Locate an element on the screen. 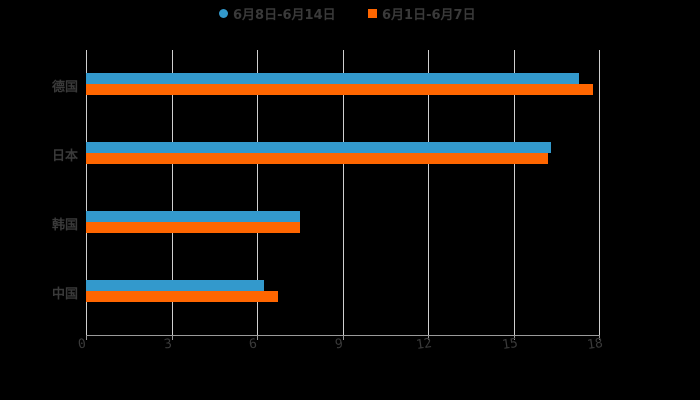  x-axis-line is located at coordinates (343, 335).